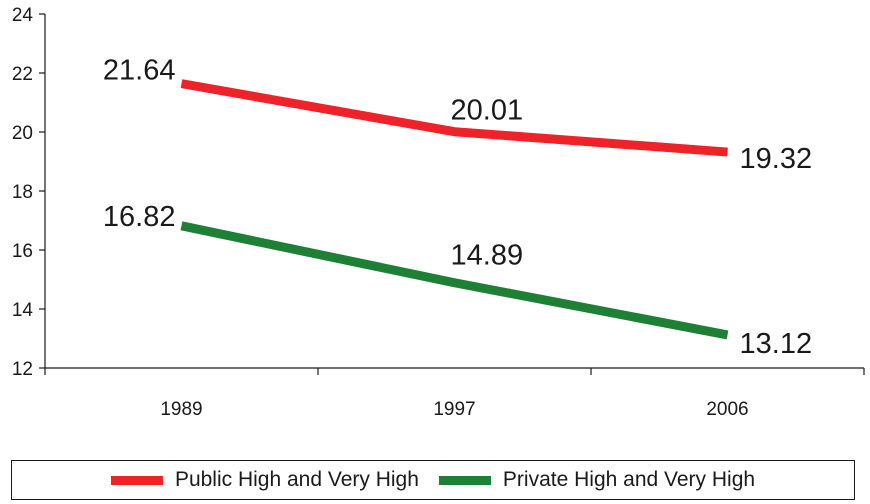  What do you see at coordinates (23, 310) in the screenshot?
I see `y-tick-label: 14` at bounding box center [23, 310].